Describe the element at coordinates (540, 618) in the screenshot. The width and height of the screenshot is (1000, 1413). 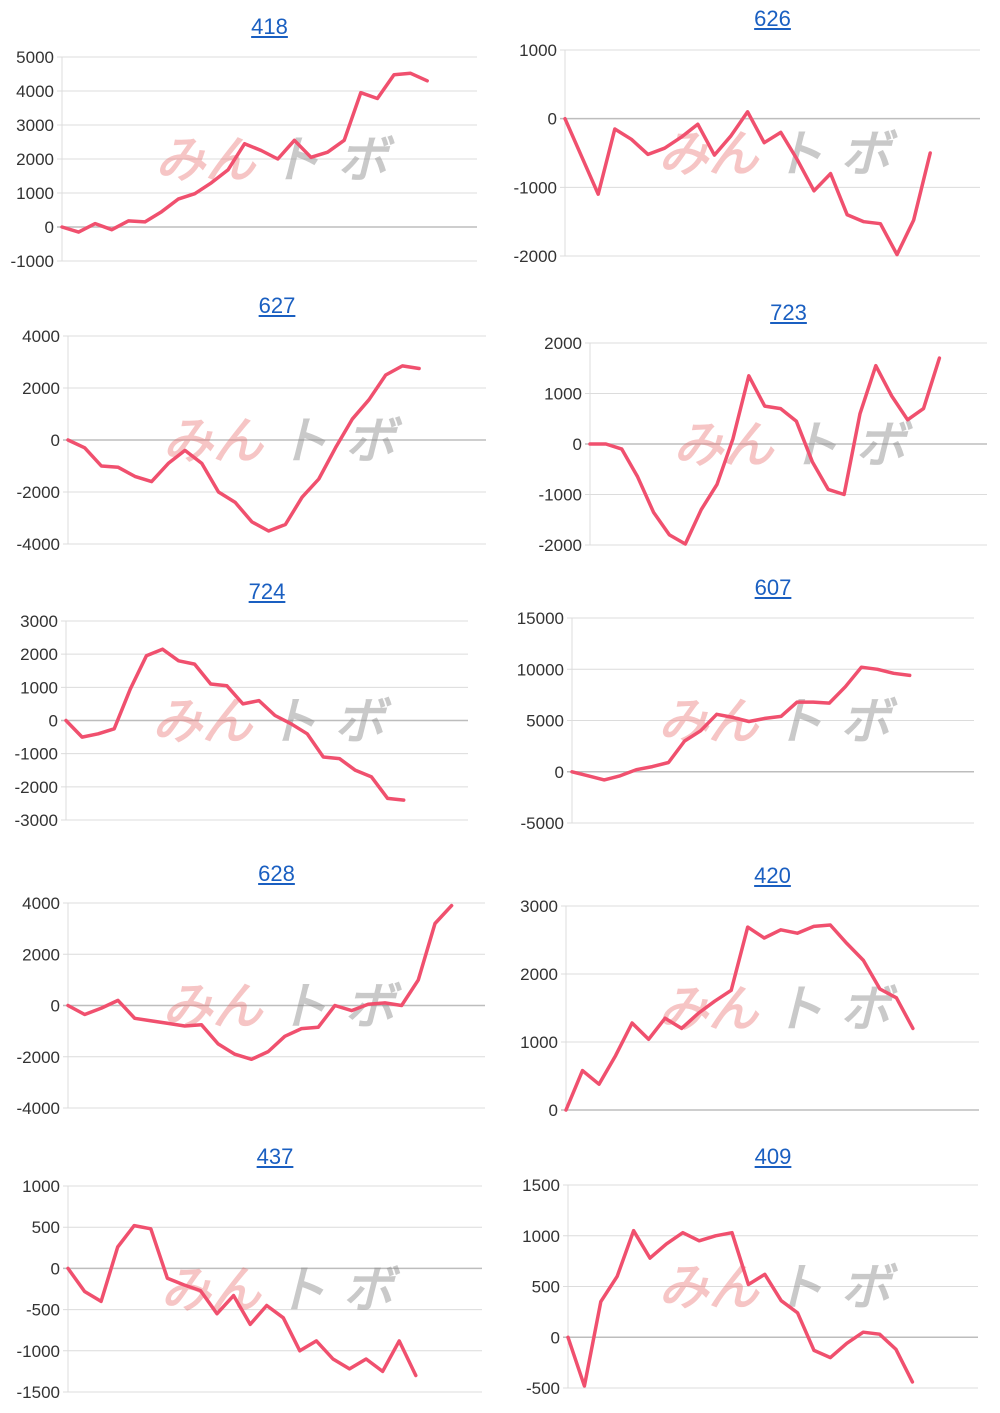
I see `y-tick-label: 15000` at that location.